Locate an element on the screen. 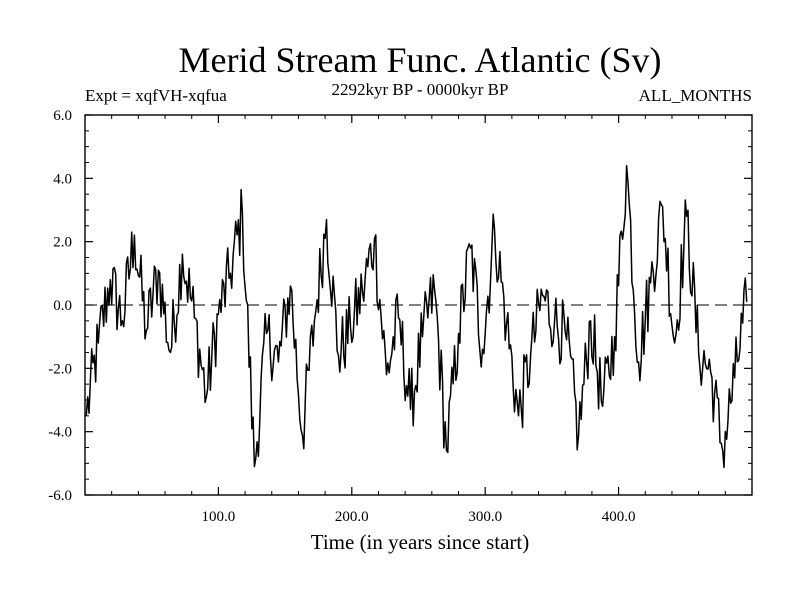 The height and width of the screenshot is (600, 800). experiment-label: Expt = xqfVH-xqfua is located at coordinates (156, 95).